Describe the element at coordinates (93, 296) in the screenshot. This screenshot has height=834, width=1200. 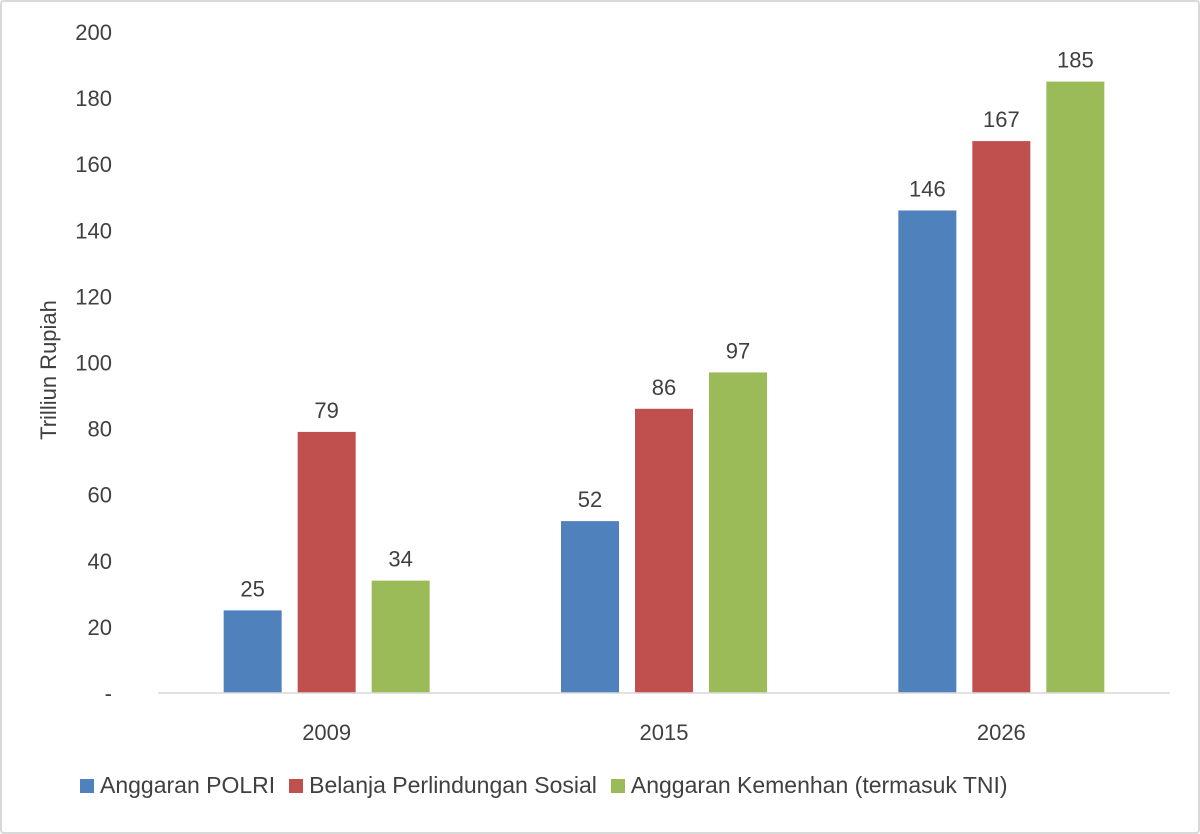
I see `y-tick-label: 120` at that location.